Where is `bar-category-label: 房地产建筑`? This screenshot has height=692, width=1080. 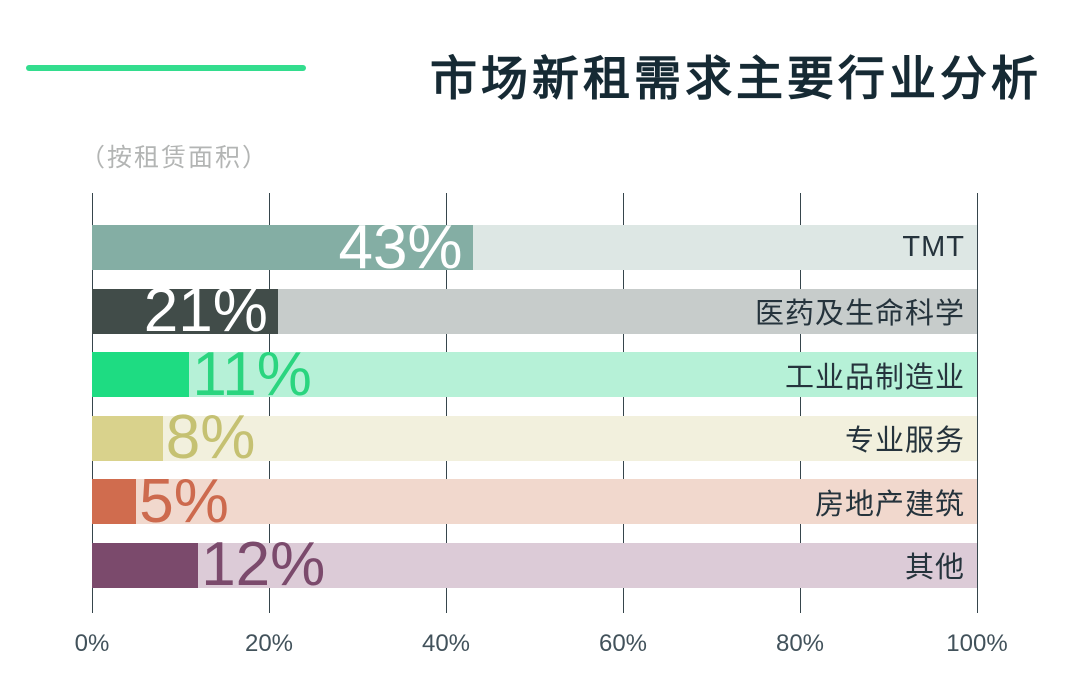 bar-category-label: 房地产建筑 is located at coordinates (889, 504).